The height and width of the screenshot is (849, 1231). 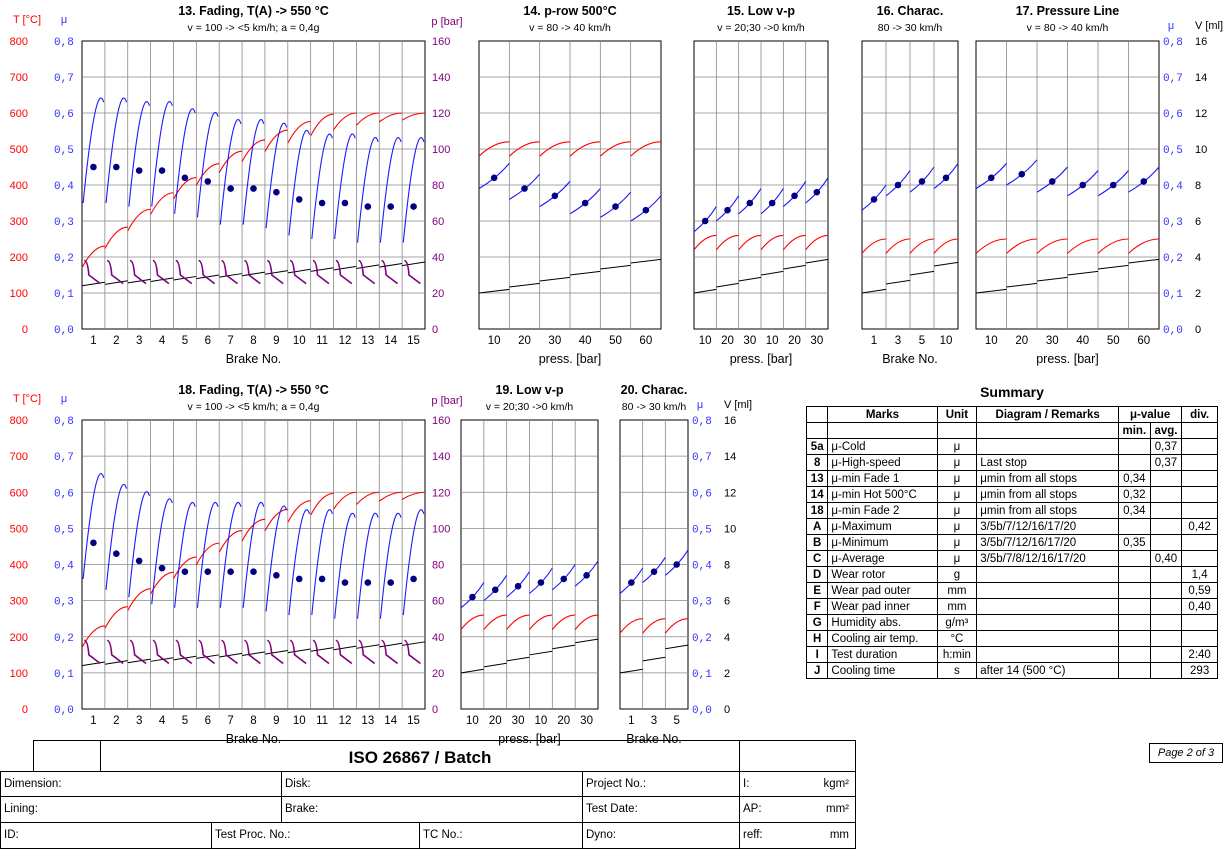 I want to click on summary-unit: h:min, so click(x=957, y=654).